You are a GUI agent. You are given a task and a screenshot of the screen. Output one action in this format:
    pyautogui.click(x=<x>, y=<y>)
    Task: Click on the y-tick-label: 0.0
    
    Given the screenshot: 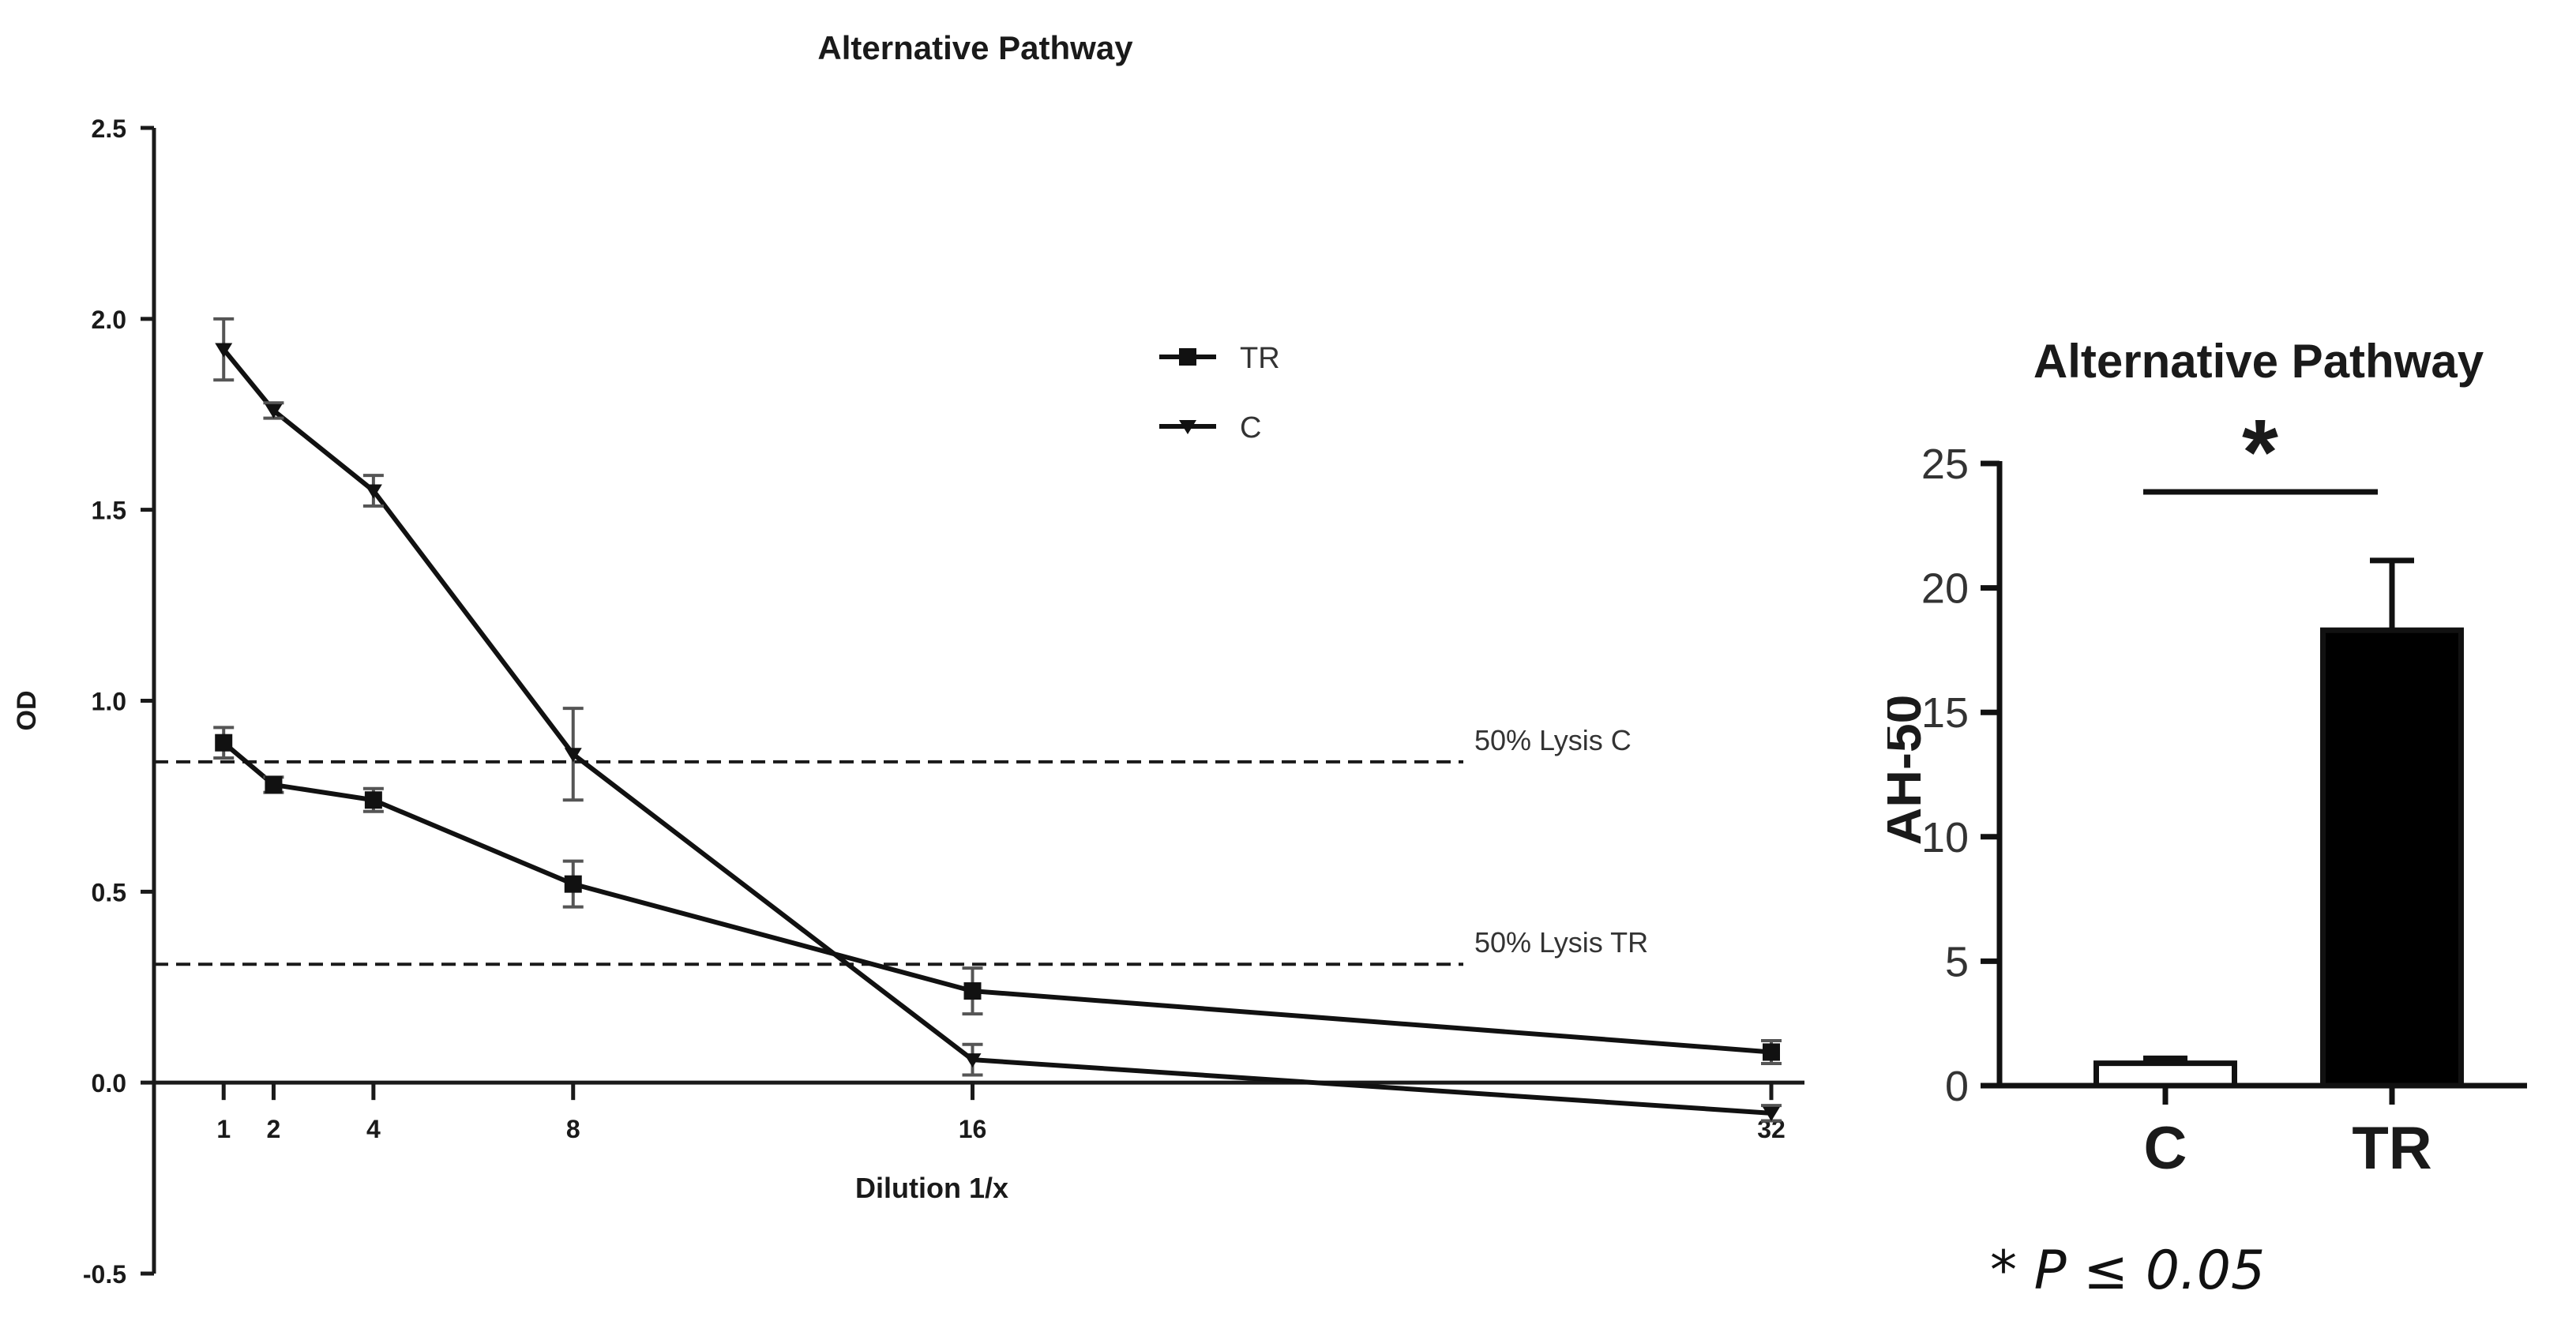 What is the action you would take?
    pyautogui.click(x=109, y=1083)
    